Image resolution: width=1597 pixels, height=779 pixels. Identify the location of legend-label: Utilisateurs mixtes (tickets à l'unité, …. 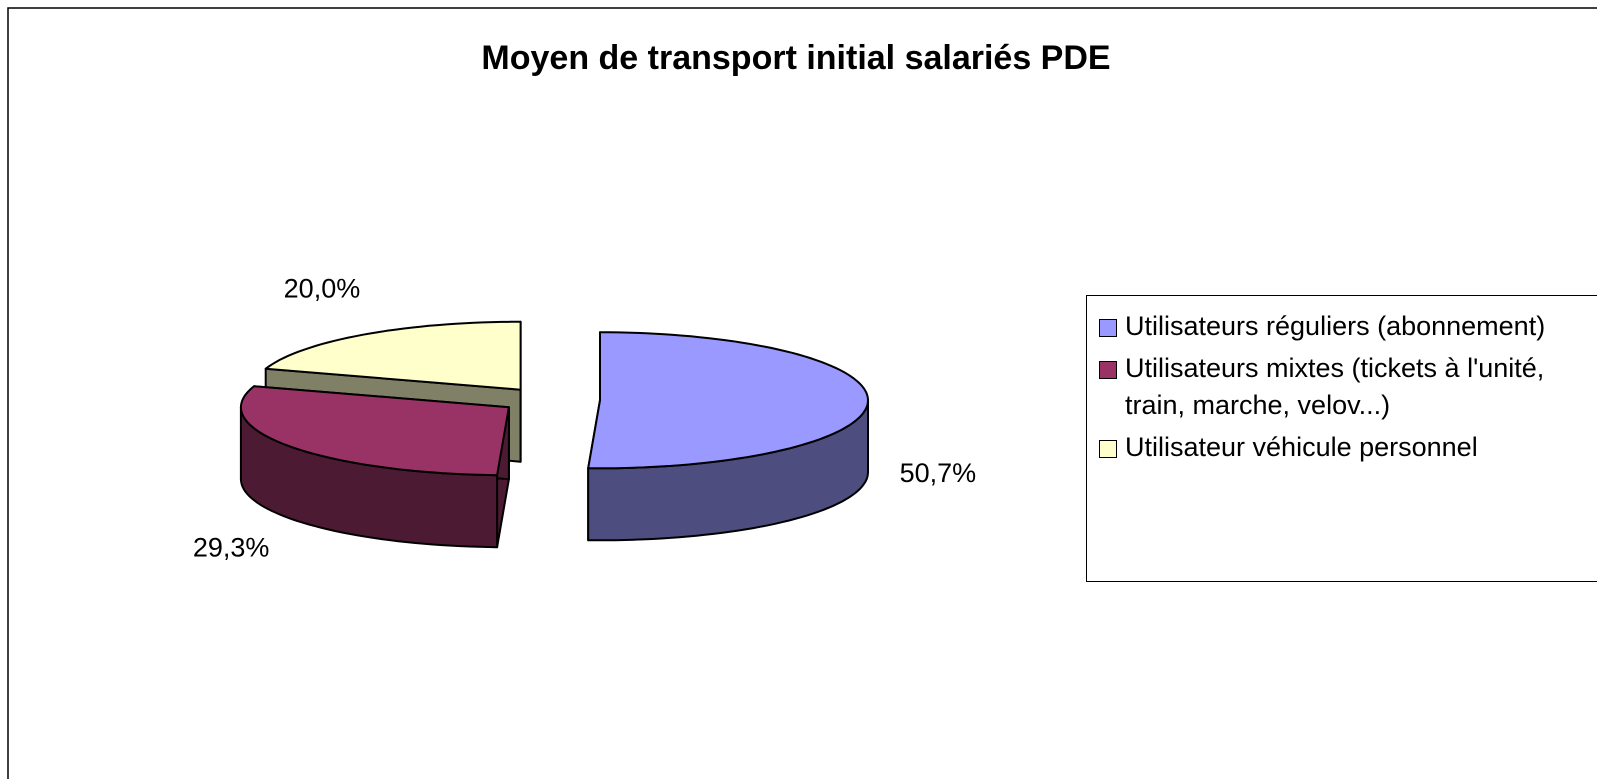
(1335, 386).